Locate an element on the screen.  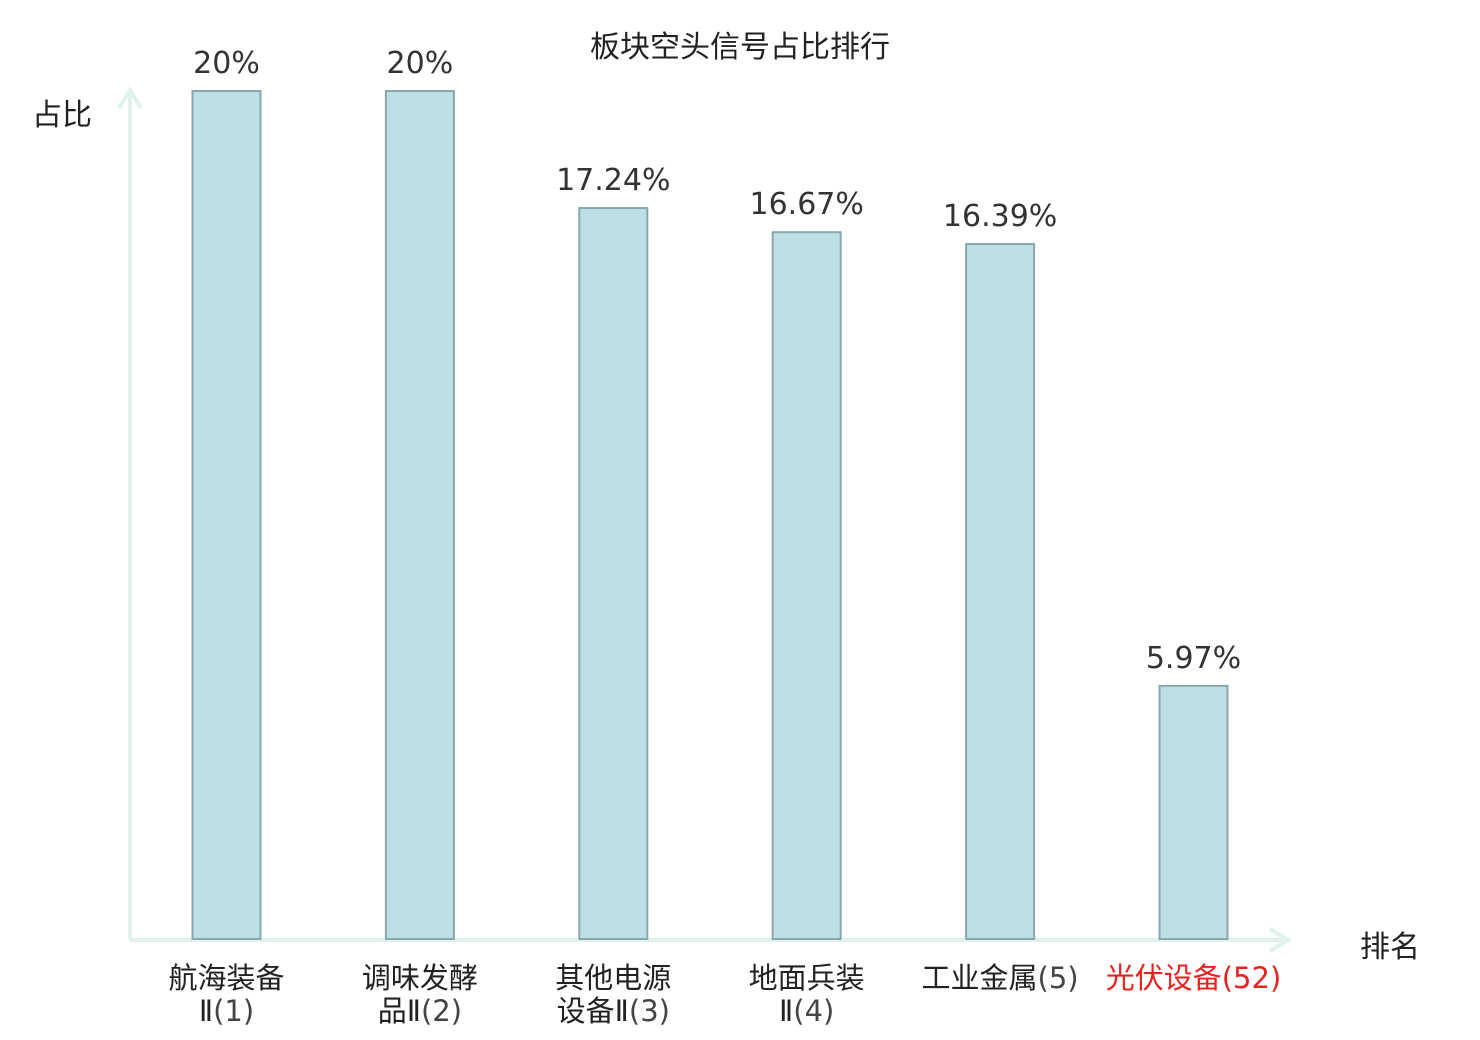
bar-value-label: 16.39% is located at coordinates (1000, 216).